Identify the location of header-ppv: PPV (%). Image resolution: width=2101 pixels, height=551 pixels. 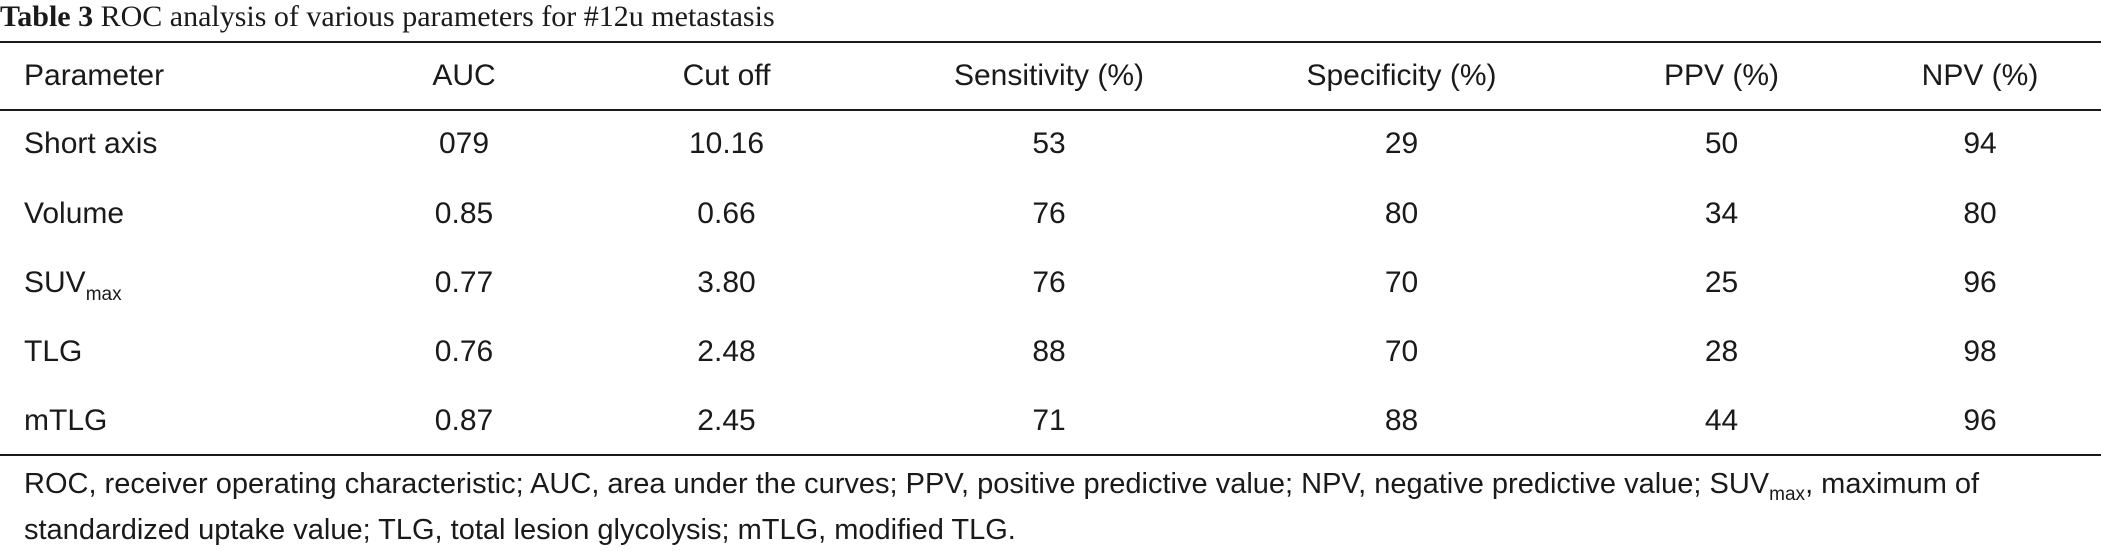
(1721, 75).